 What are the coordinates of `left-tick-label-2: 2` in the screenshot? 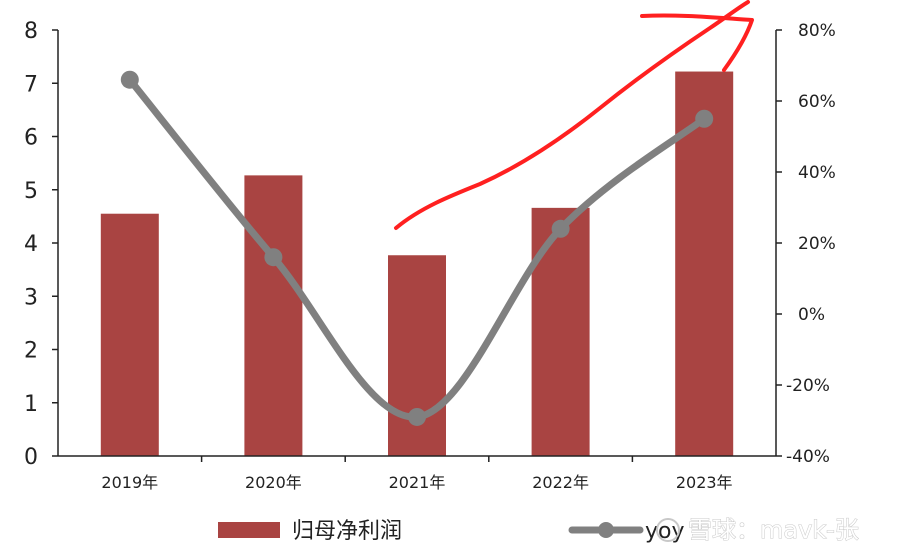 It's located at (31, 351).